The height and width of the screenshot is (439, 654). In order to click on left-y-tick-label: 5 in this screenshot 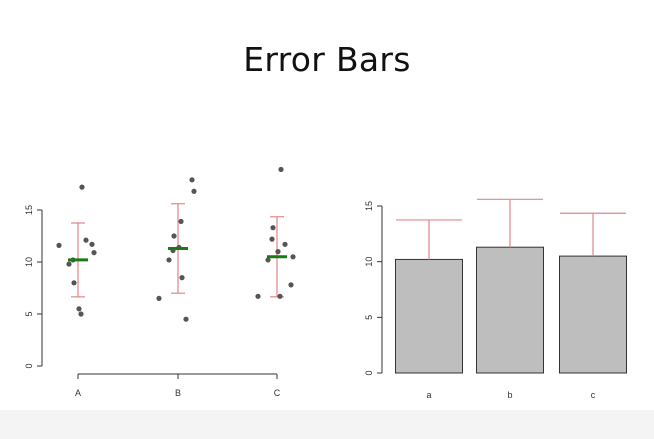, I will do `click(29, 313)`.